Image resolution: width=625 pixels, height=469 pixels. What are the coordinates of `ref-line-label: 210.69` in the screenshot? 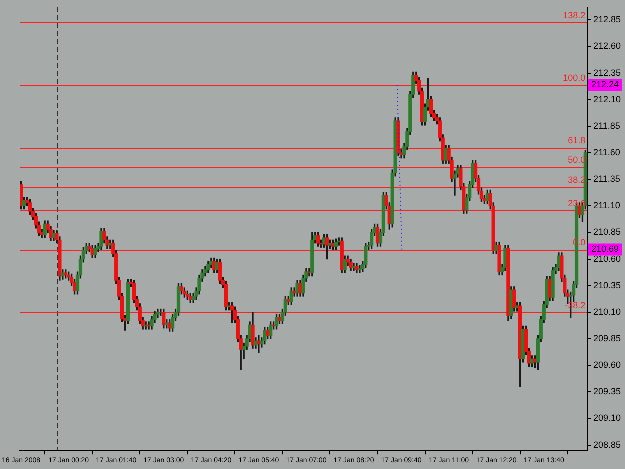 It's located at (605, 249).